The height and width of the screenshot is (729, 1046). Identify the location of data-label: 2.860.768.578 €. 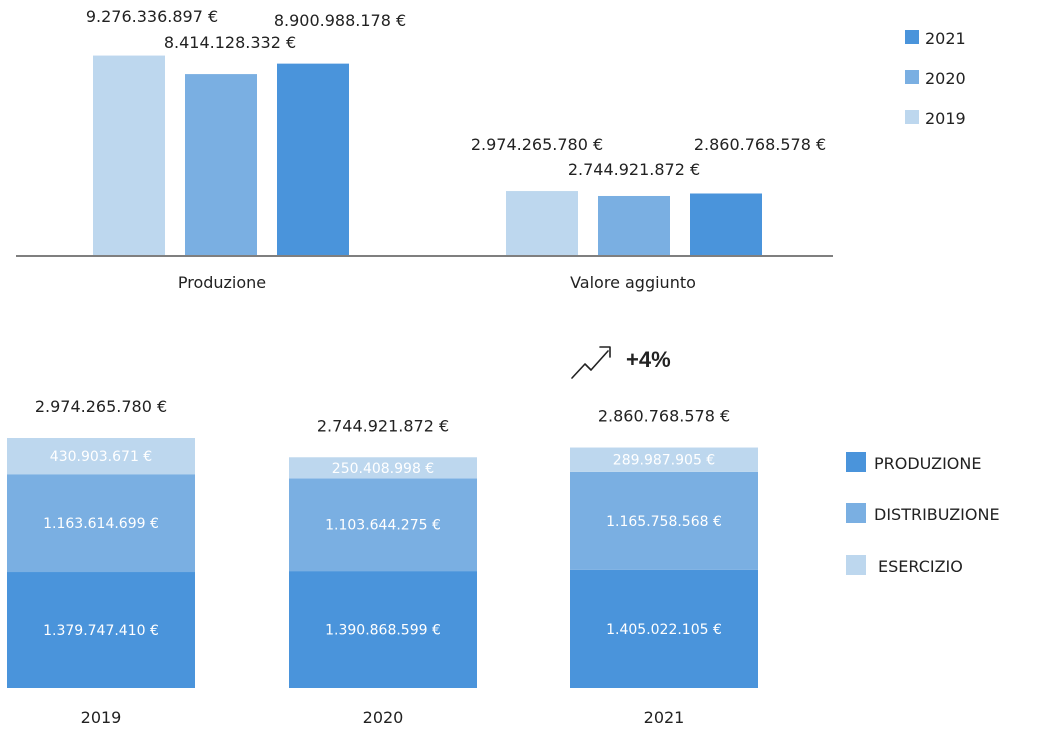
(760, 144).